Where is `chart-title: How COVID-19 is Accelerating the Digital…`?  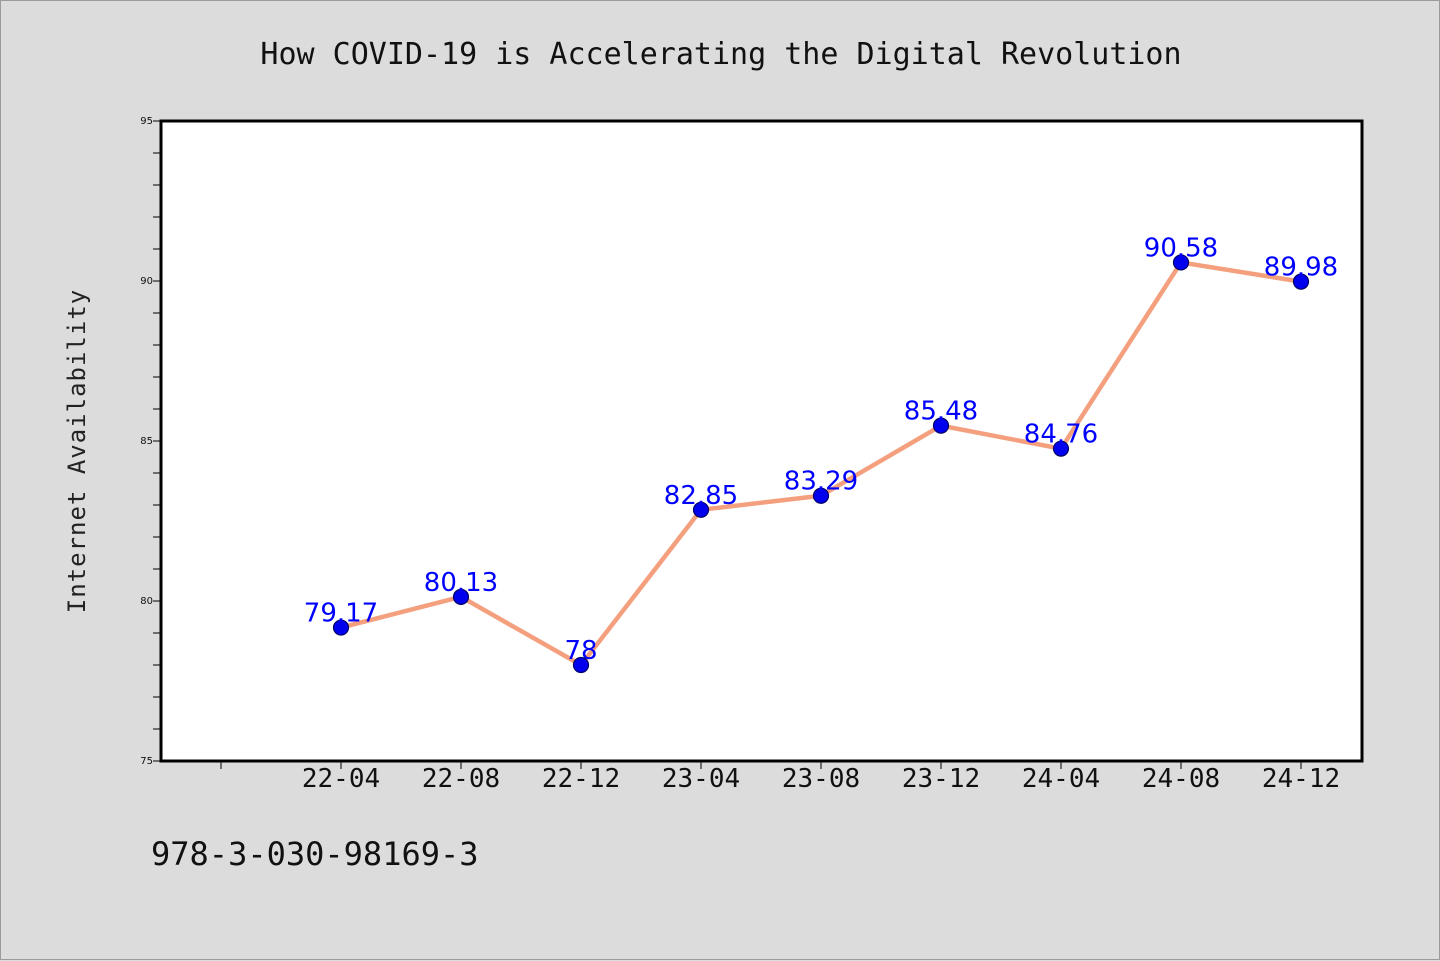 chart-title: How COVID-19 is Accelerating the Digital… is located at coordinates (720, 54).